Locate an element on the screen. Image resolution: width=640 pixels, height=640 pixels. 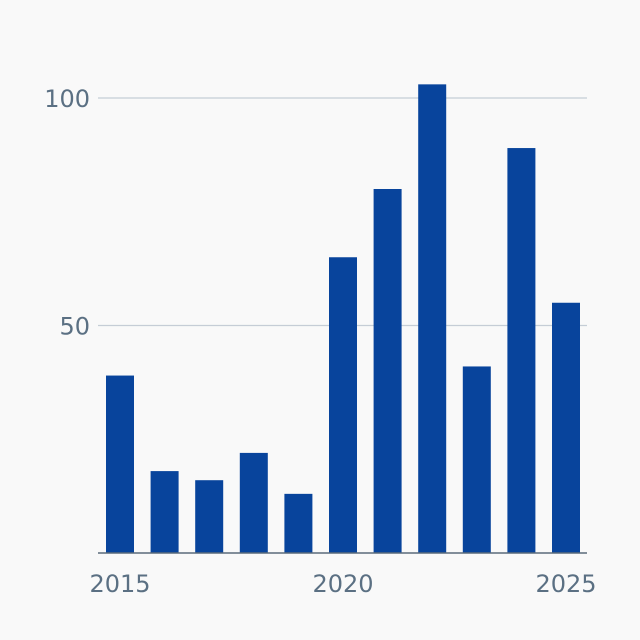
x-tick-label: 2020 is located at coordinates (342, 584).